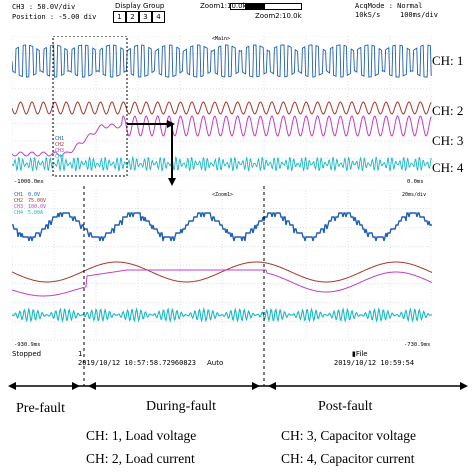 Image resolution: width=474 pixels, height=474 pixels. Describe the element at coordinates (448, 140) in the screenshot. I see `channel-label-3: CH: 3` at that location.